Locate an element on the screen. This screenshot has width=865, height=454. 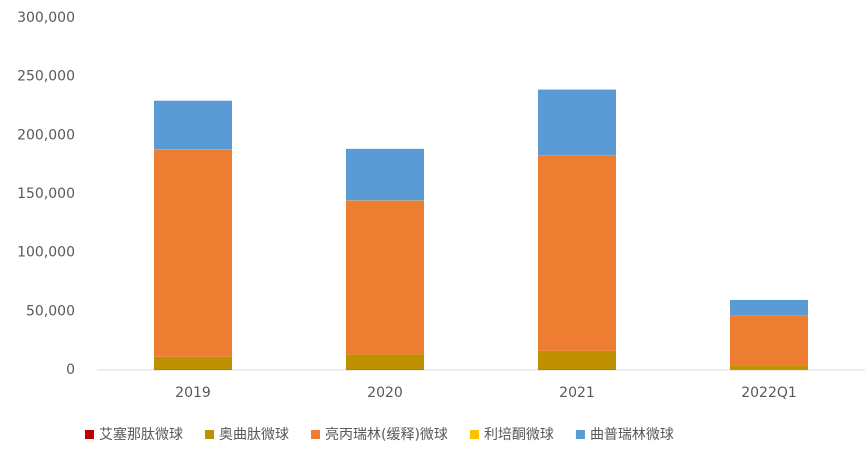
y-tick-label: 50,000 is located at coordinates (50, 311).